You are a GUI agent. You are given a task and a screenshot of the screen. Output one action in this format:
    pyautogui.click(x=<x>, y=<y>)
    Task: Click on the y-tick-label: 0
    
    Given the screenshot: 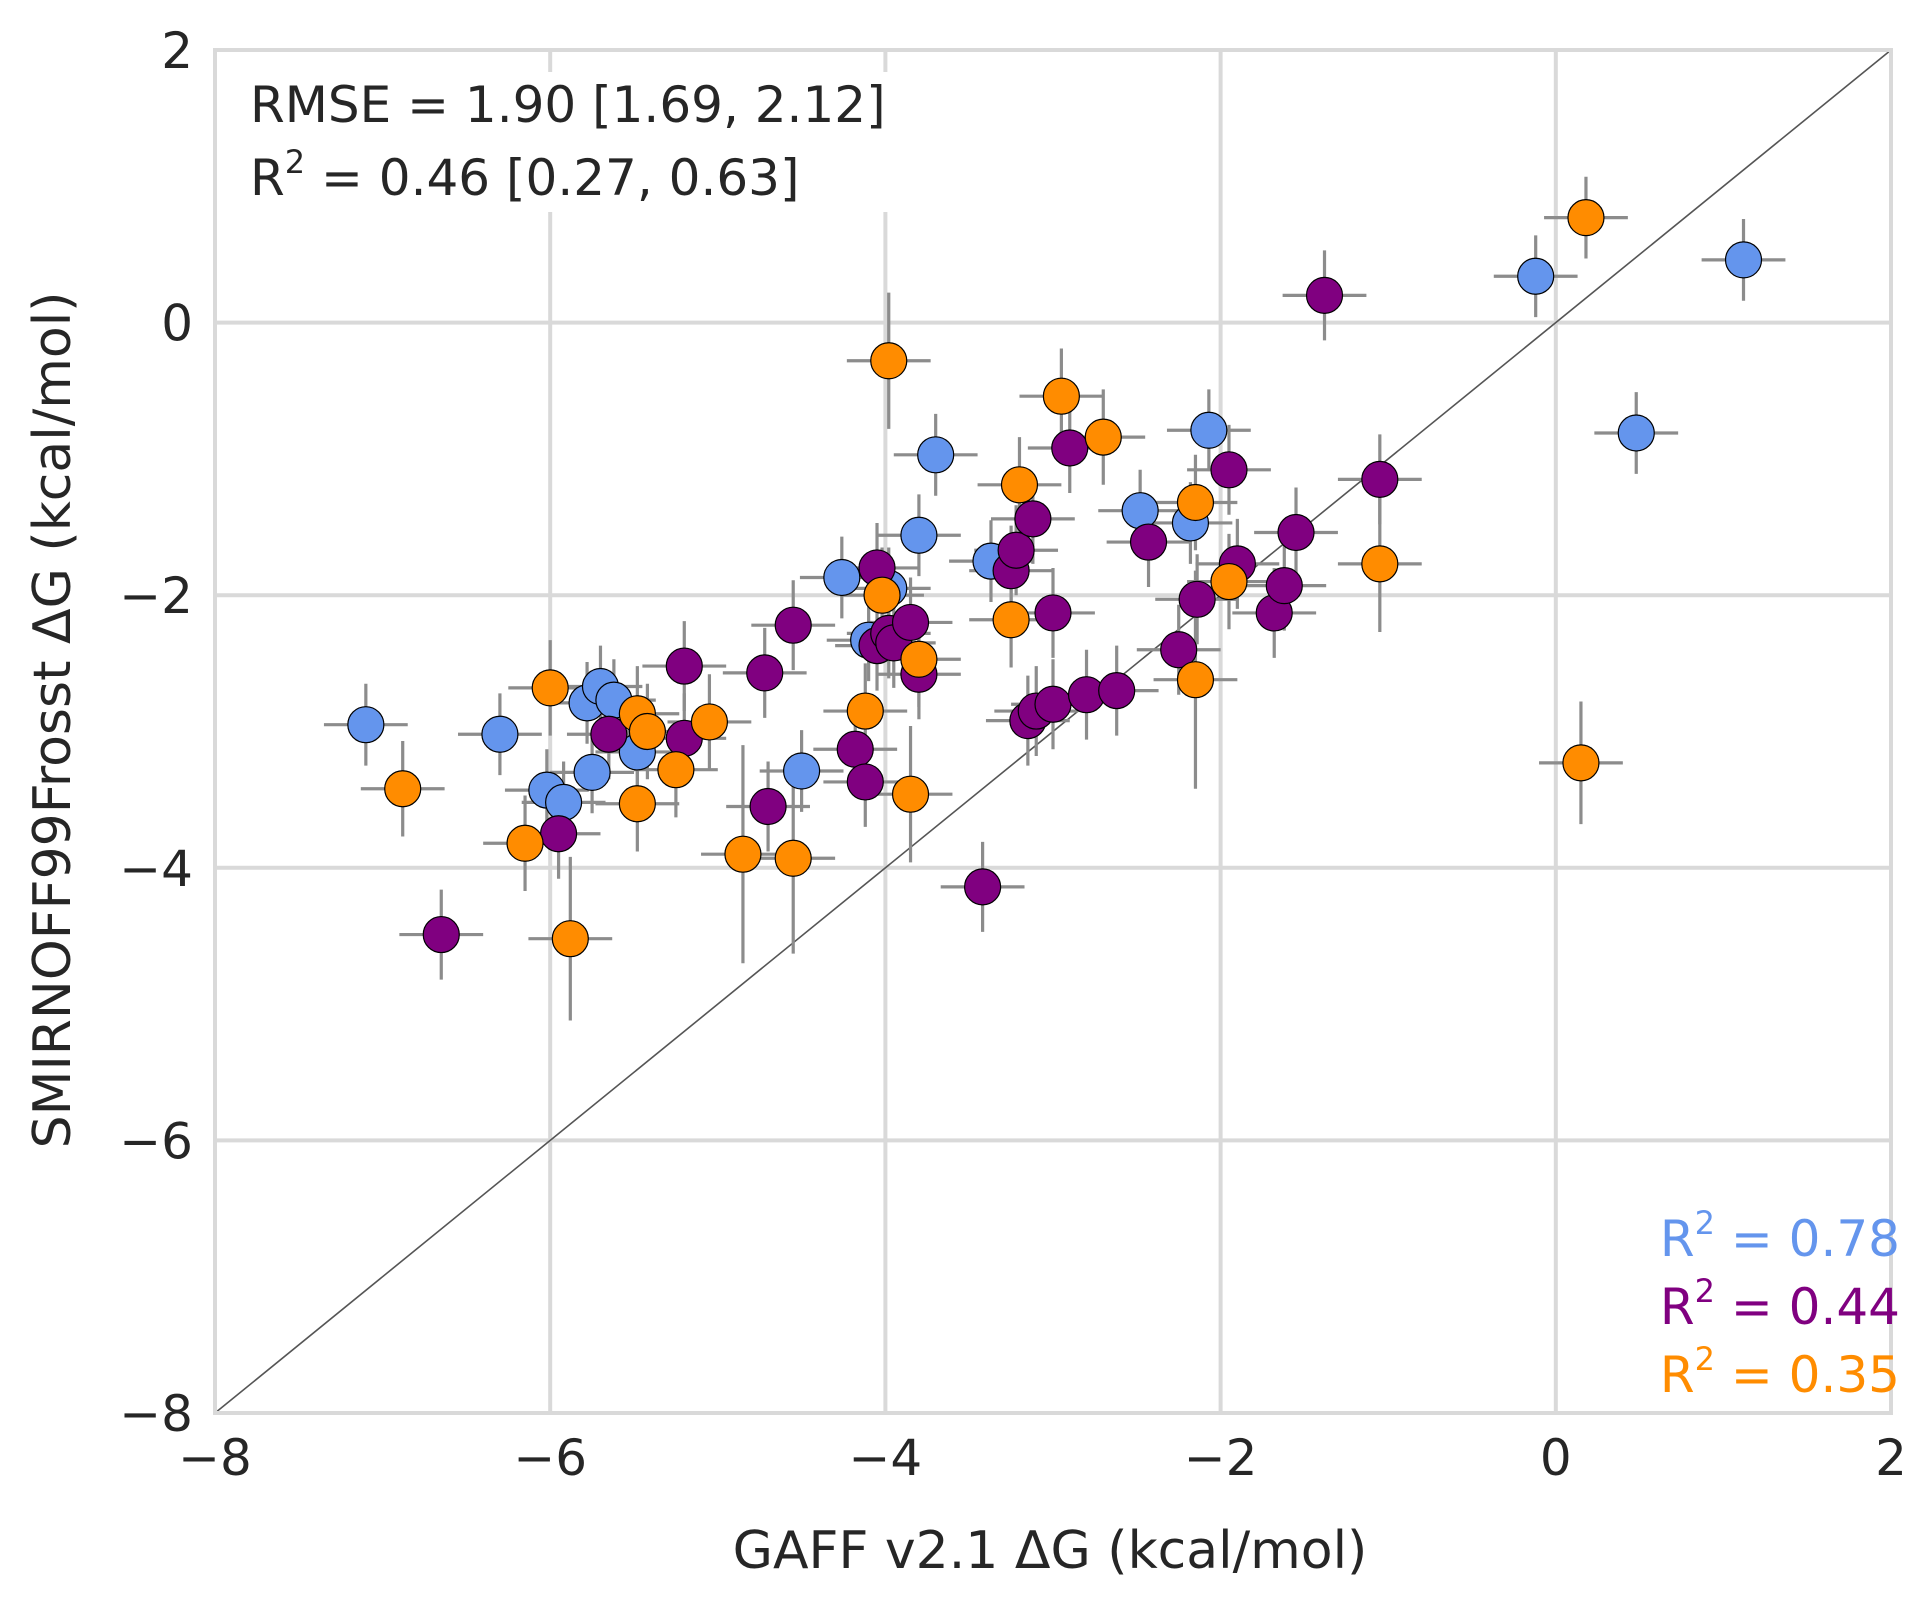 What is the action you would take?
    pyautogui.click(x=177, y=324)
    